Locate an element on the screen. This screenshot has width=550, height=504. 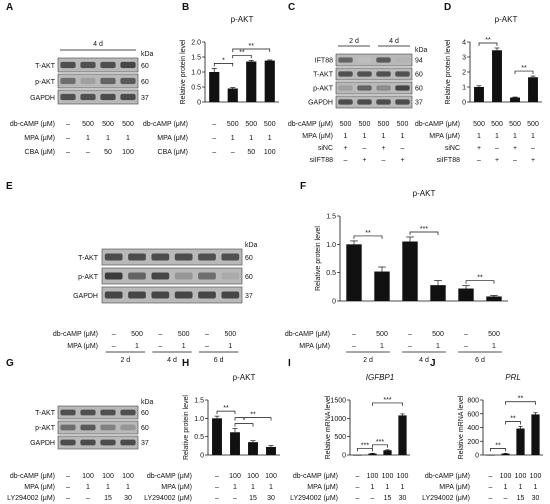
chart-f-row-value: – is located at coordinates (466, 334).